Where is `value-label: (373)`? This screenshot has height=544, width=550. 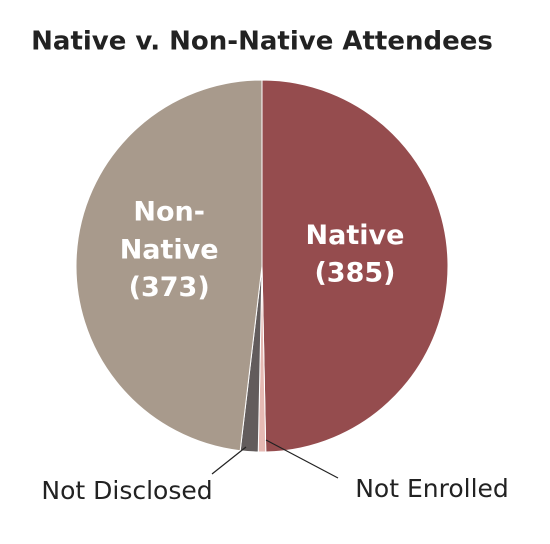
value-label: (373) is located at coordinates (169, 287).